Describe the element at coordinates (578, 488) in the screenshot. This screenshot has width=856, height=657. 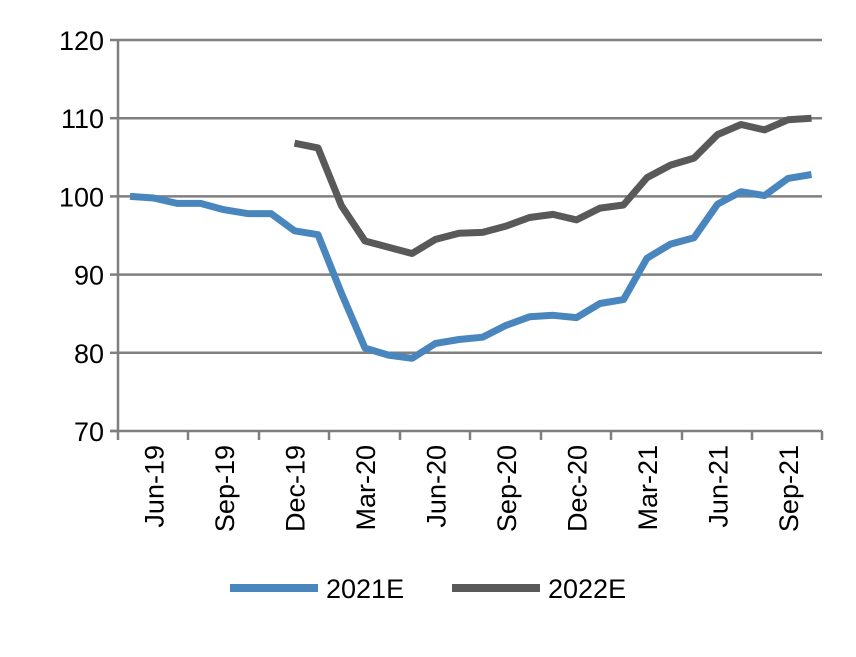
I see `x-tick-label: Dec-20` at that location.